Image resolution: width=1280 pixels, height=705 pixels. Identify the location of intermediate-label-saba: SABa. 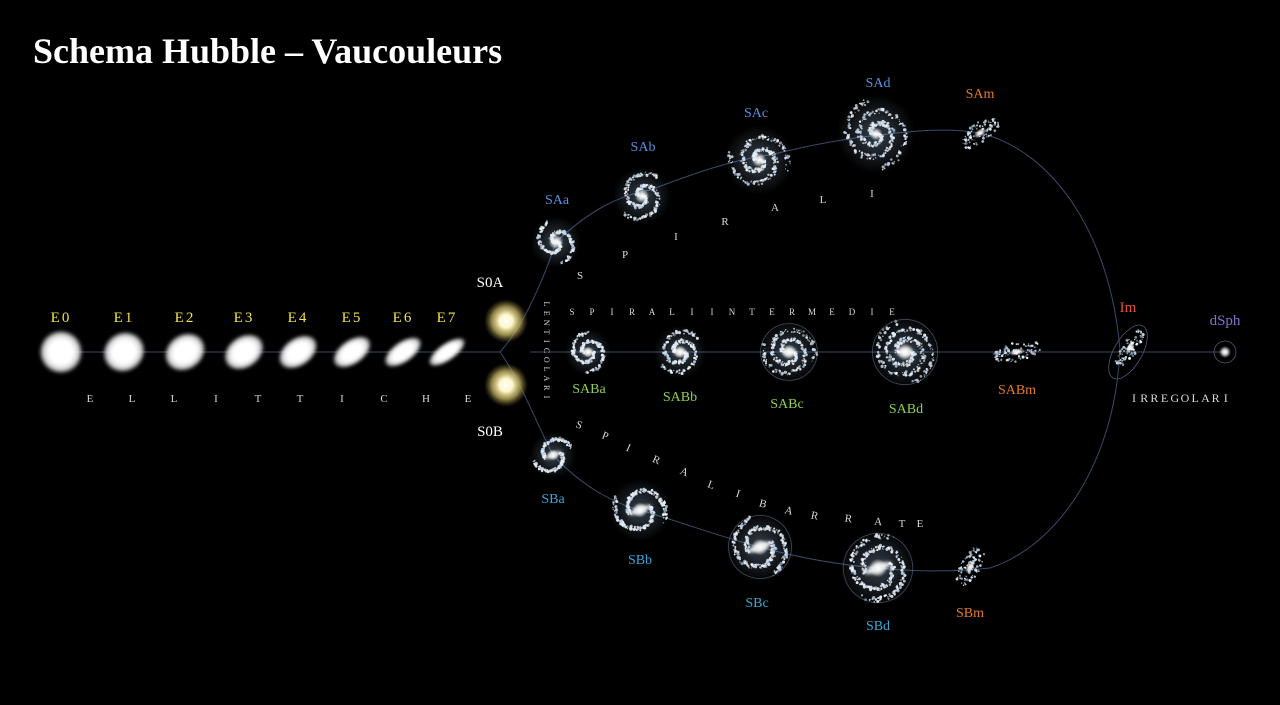
(589, 389).